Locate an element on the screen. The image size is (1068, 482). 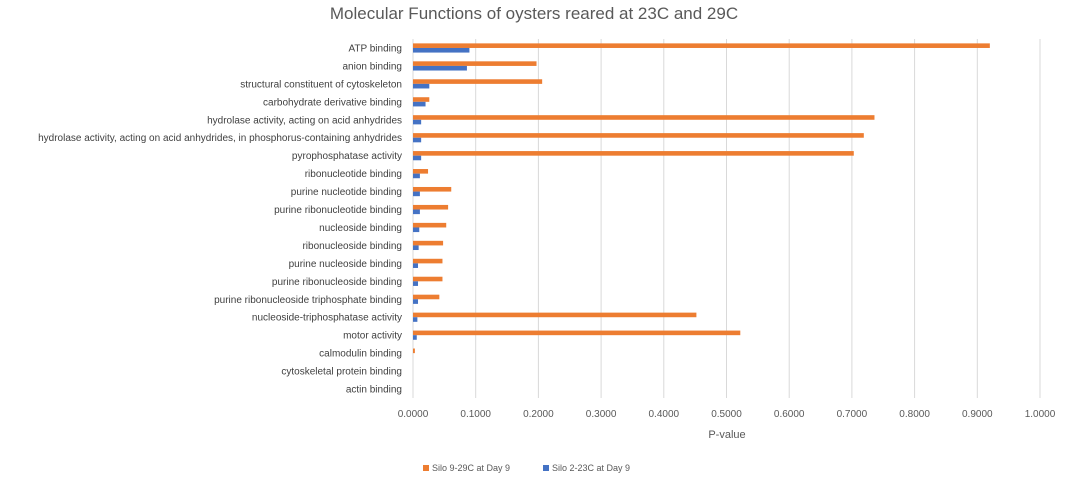
category-label: purine ribonucleotide binding is located at coordinates (338, 210).